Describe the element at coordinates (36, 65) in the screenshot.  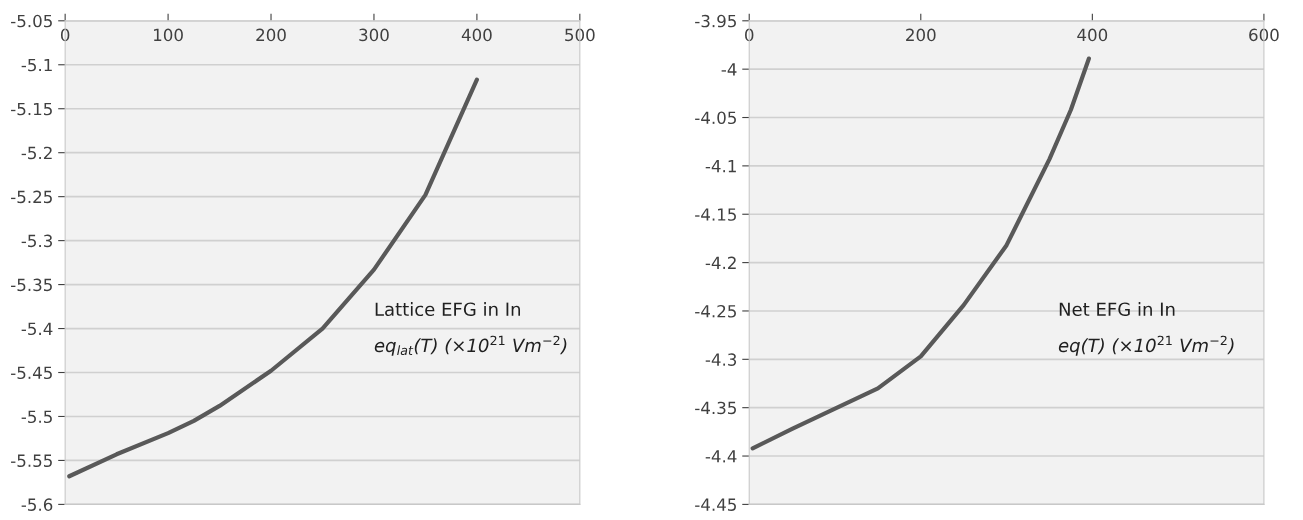
I see `y-tick-label: -5.1` at that location.